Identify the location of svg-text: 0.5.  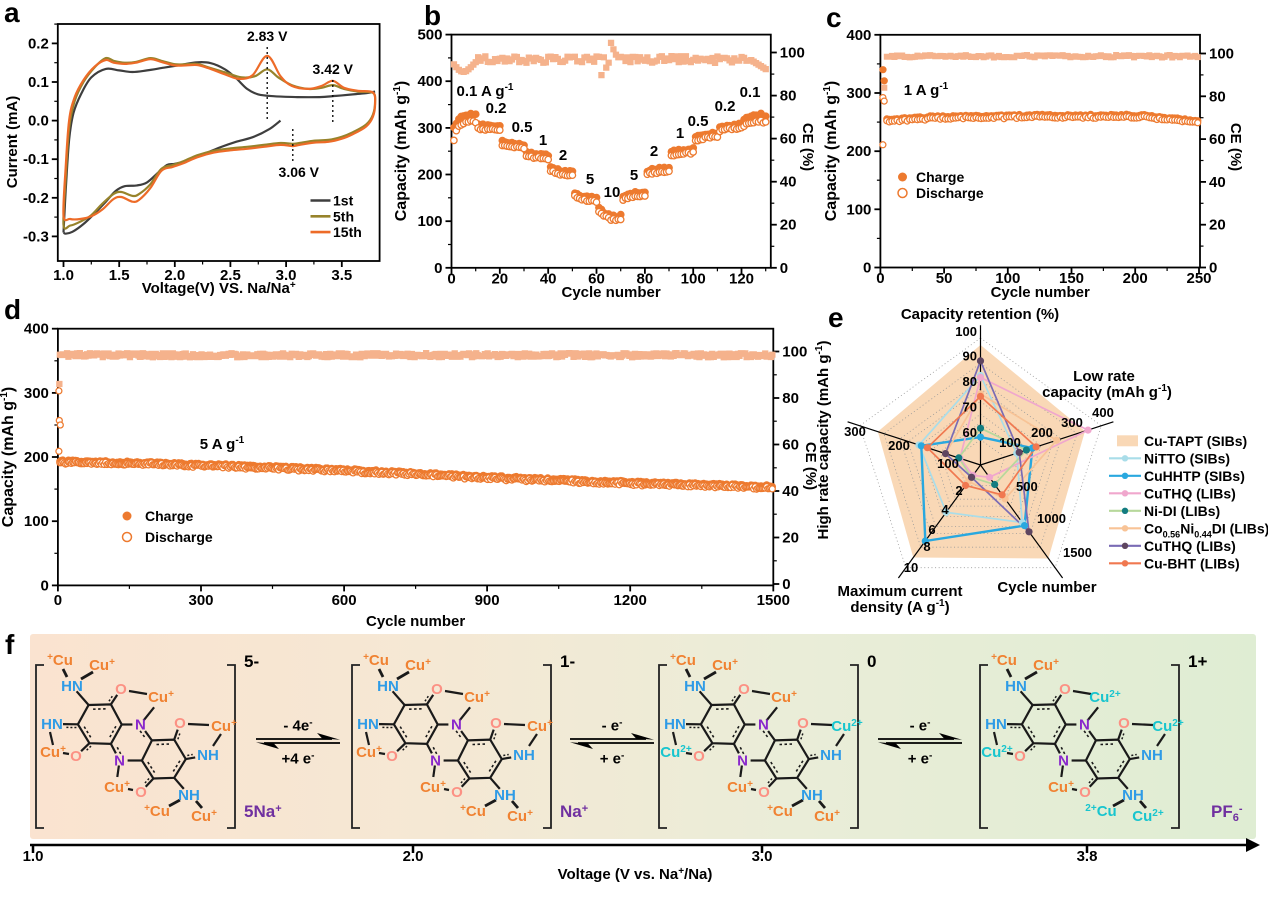
(522, 127).